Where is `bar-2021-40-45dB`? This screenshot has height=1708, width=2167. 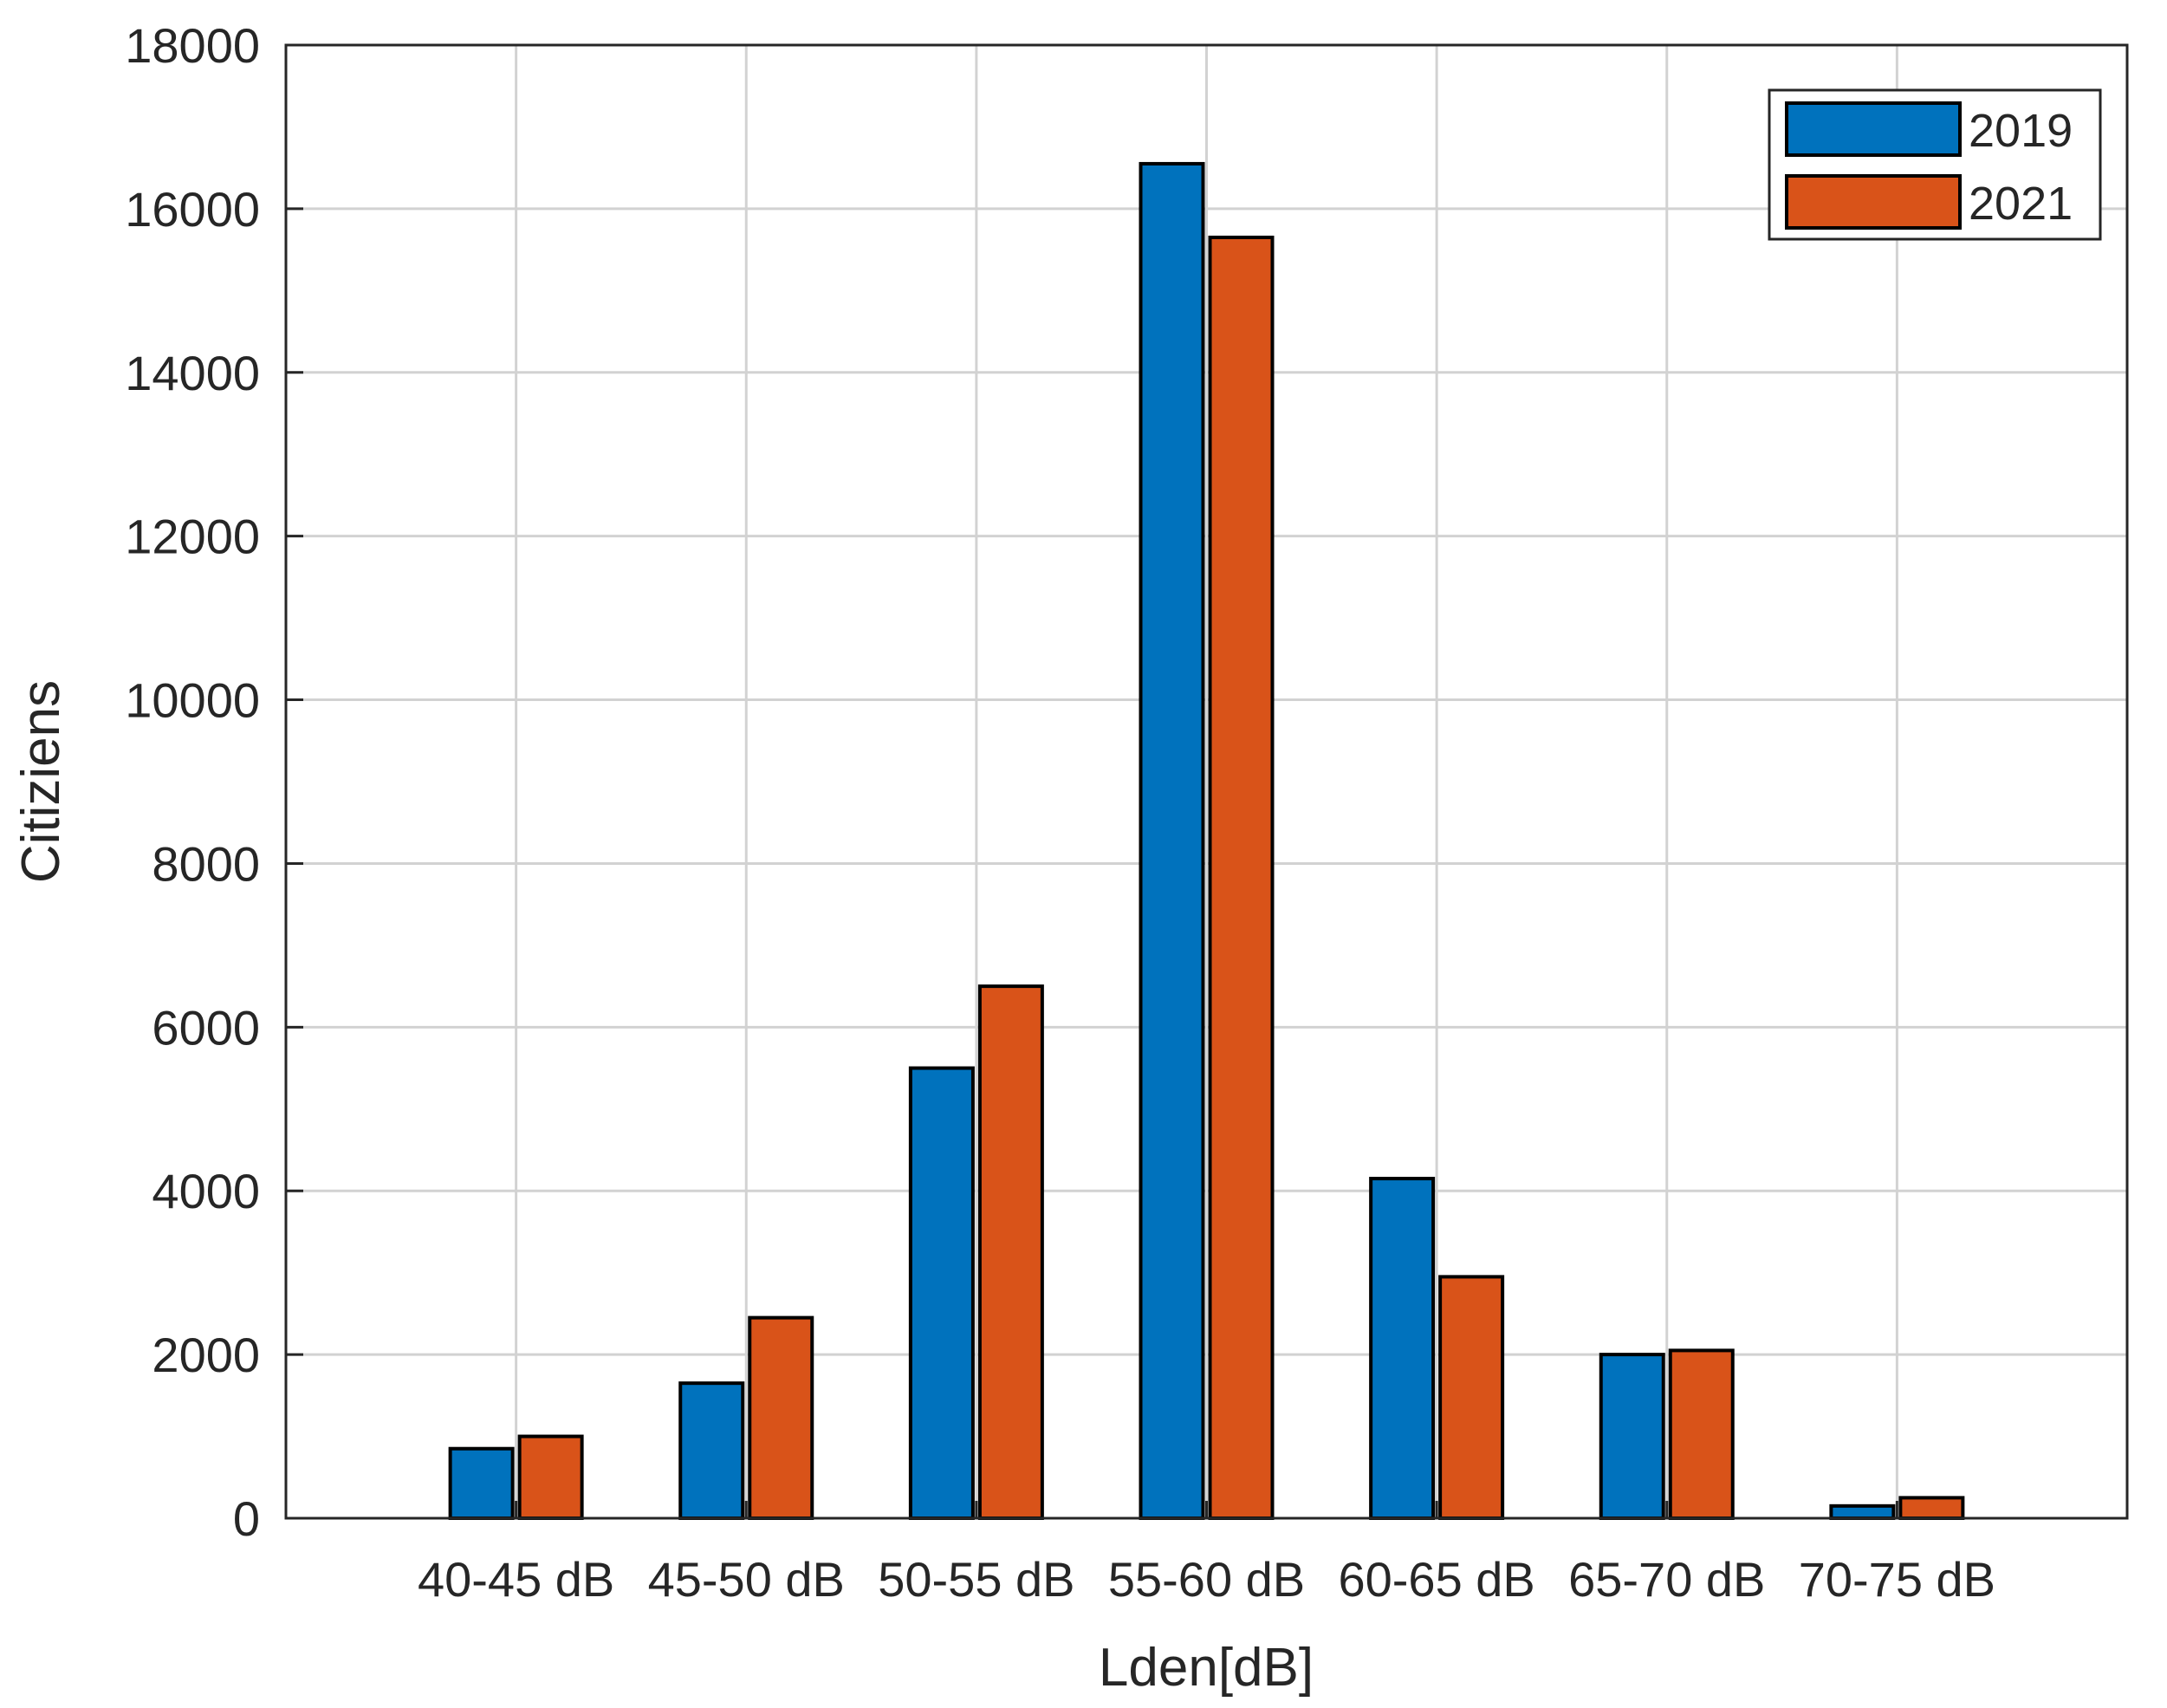
bar-2021-40-45dB is located at coordinates (550, 1477).